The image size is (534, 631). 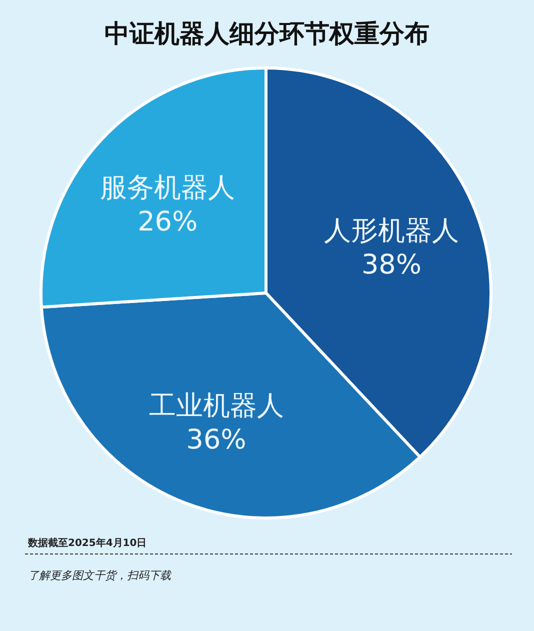 I want to click on slice-label: 工业机器人, so click(x=216, y=406).